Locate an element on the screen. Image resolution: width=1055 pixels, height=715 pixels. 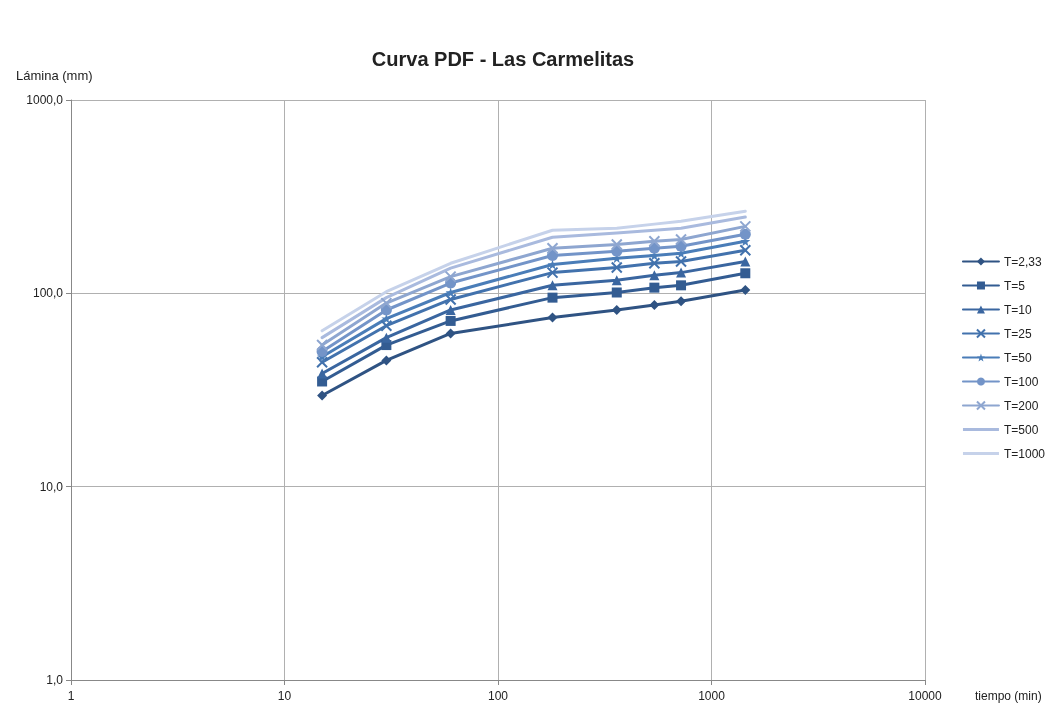
x-tick-label: 1000 is located at coordinates (712, 696).